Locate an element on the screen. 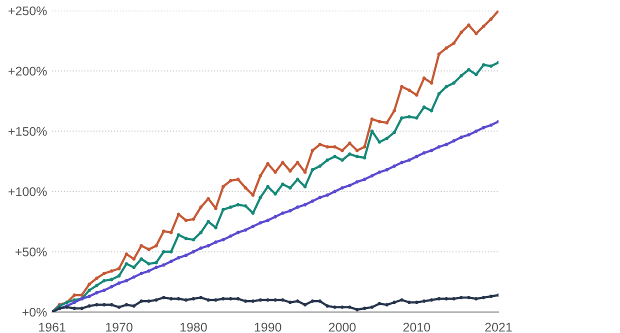 This screenshot has height=333, width=620. x-tick-label: 2000 is located at coordinates (342, 327).